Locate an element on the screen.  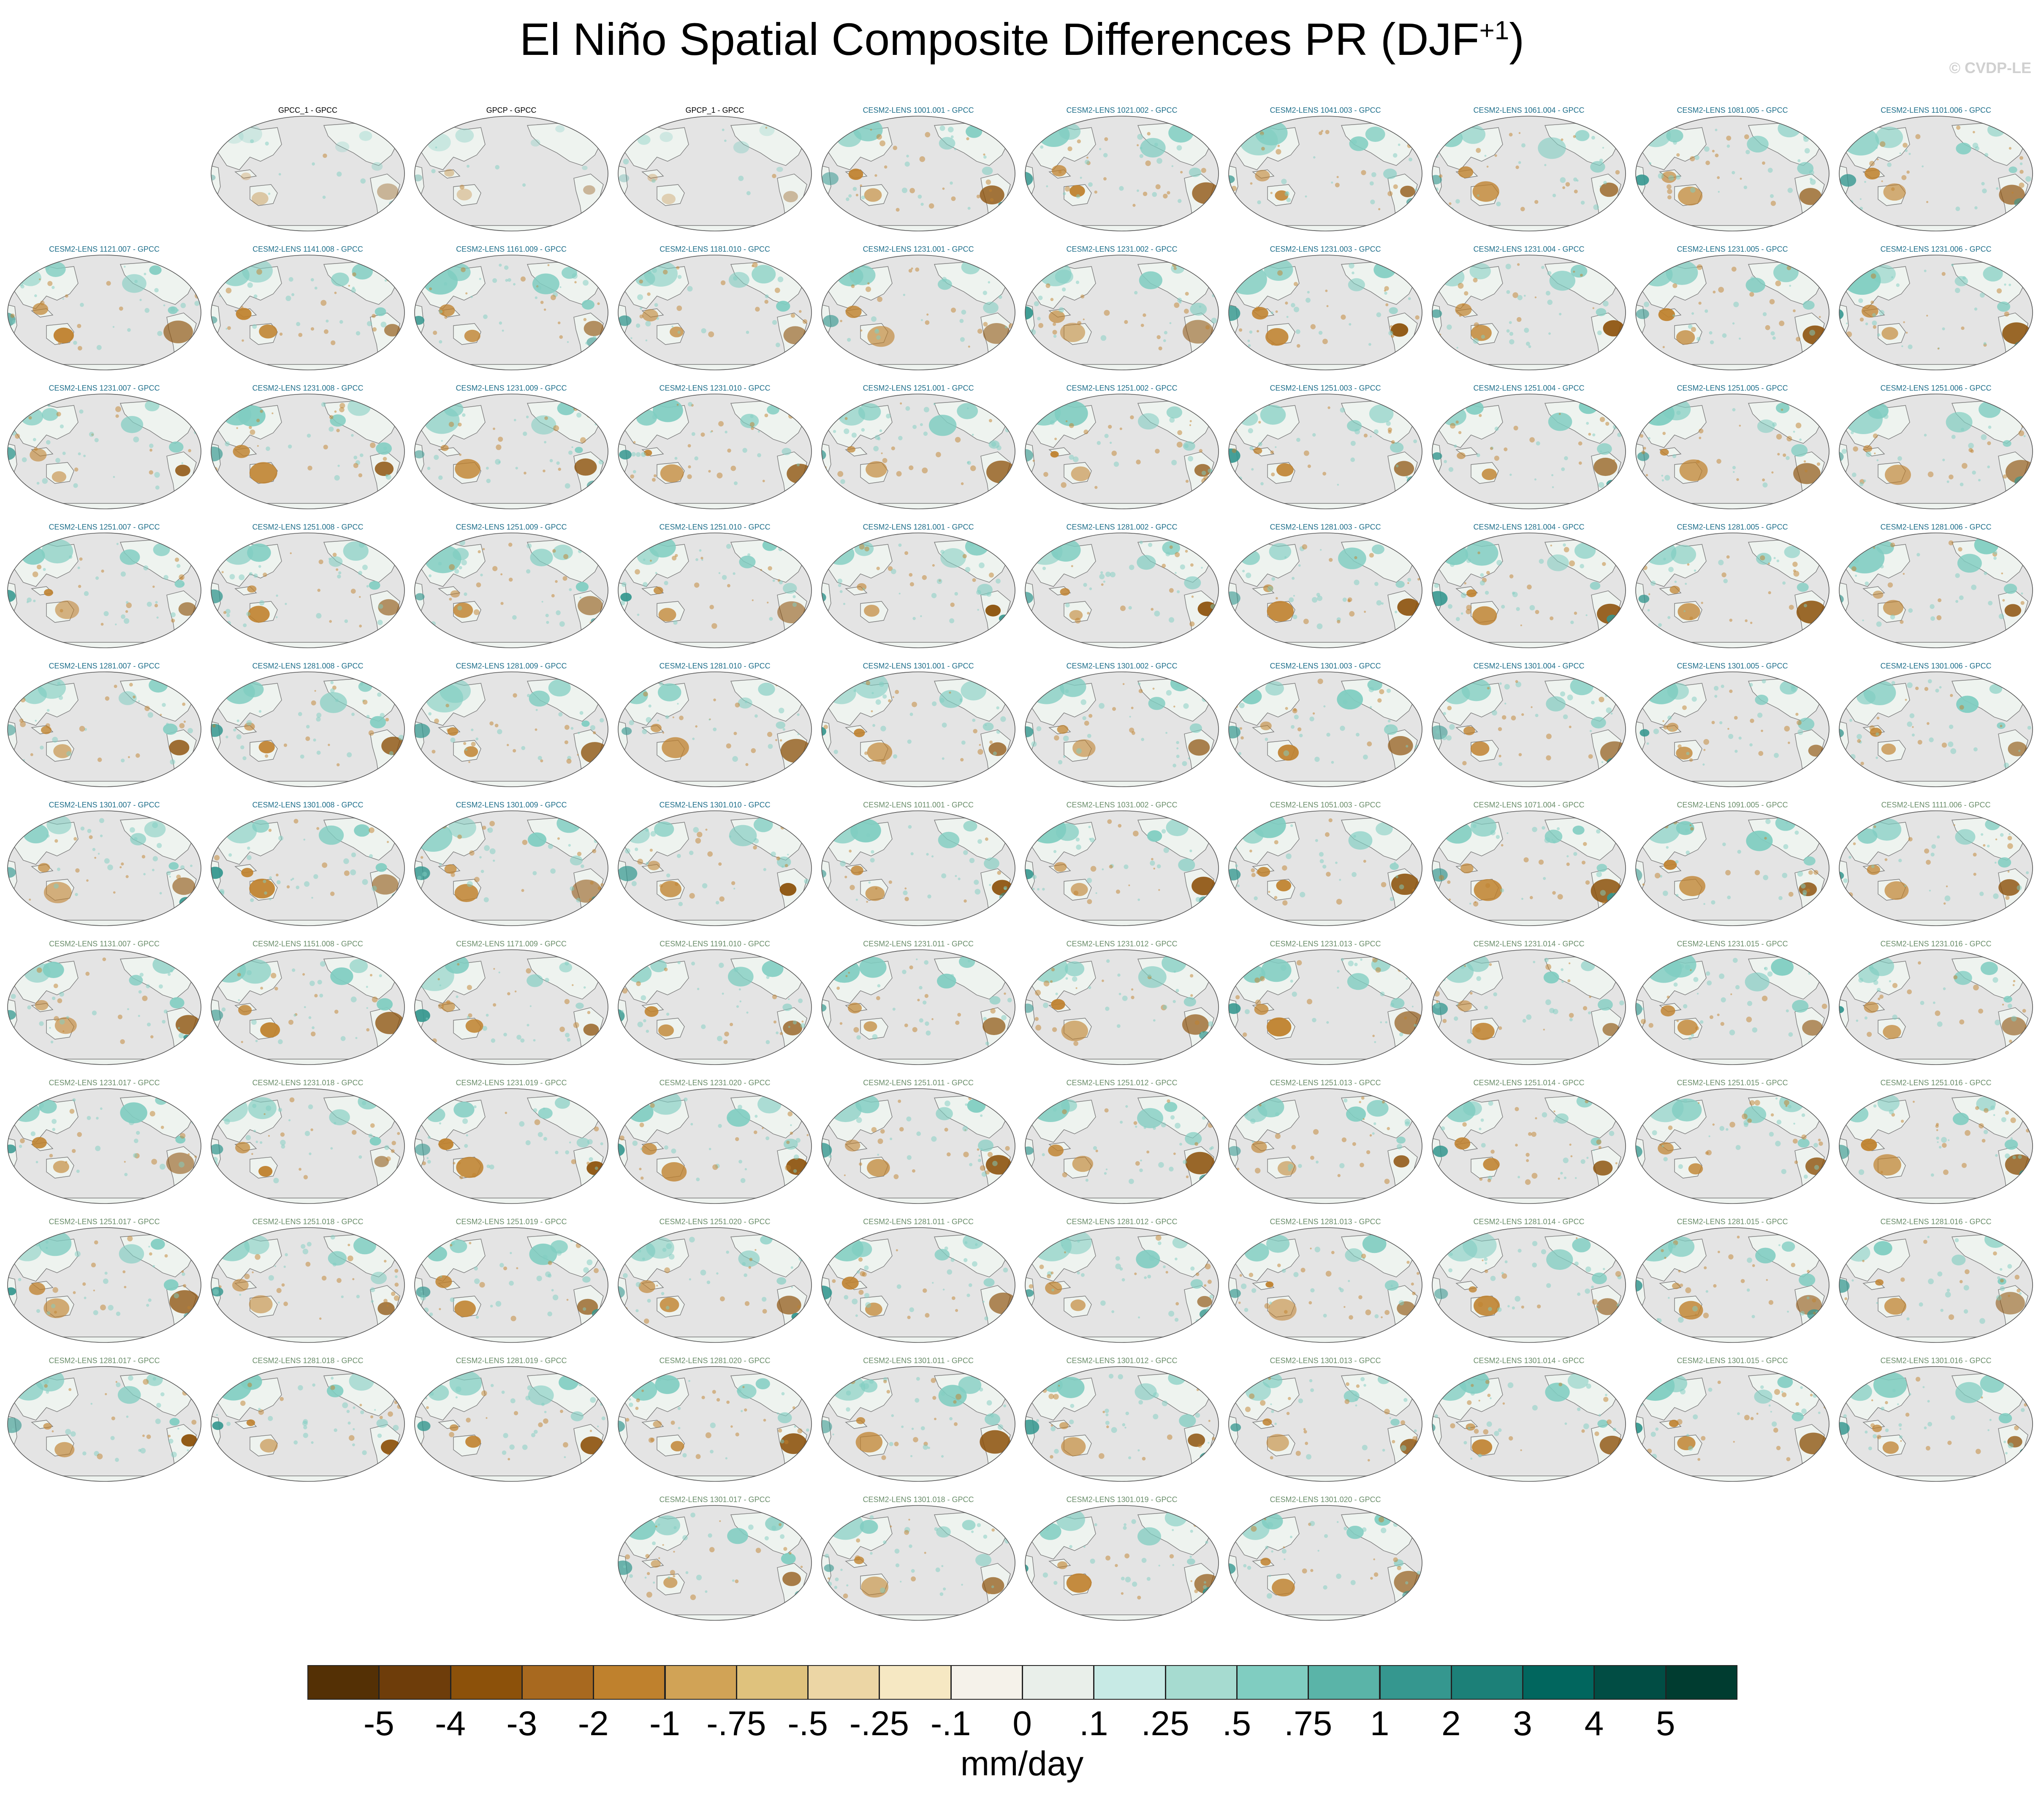
panel-label: CESM2-LENS 1181.010 - GPCC is located at coordinates (715, 249).